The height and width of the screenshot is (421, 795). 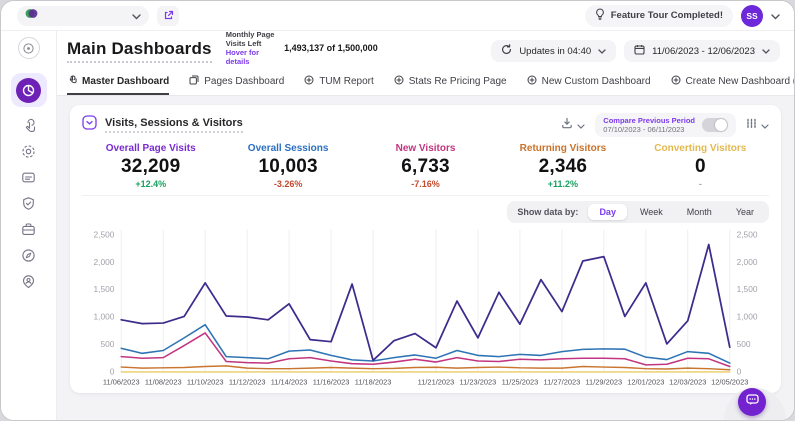 I want to click on open-external-button, so click(x=168, y=15).